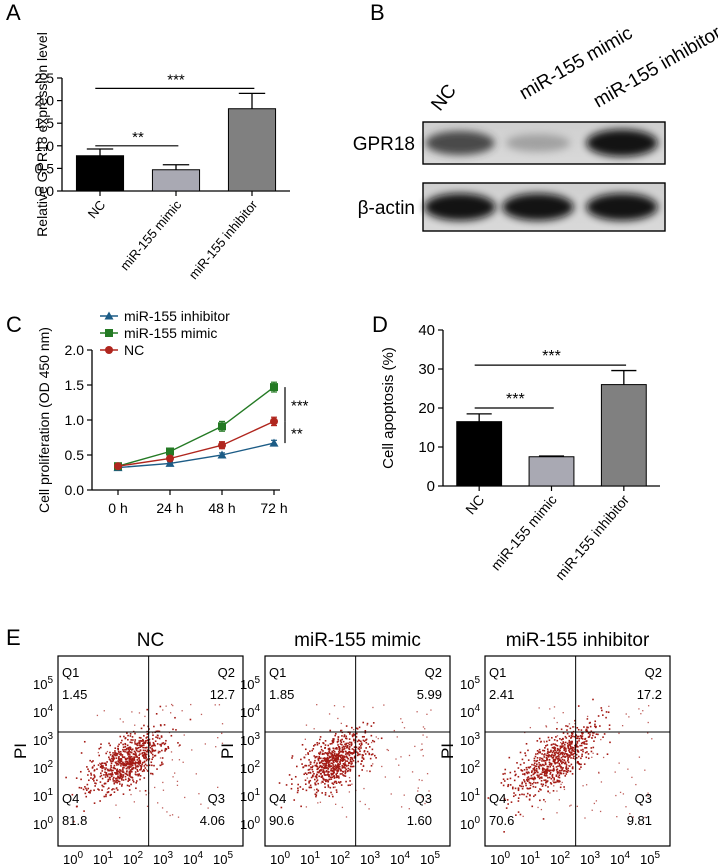 The height and width of the screenshot is (868, 718). I want to click on panel-label-d: D, so click(380, 324).